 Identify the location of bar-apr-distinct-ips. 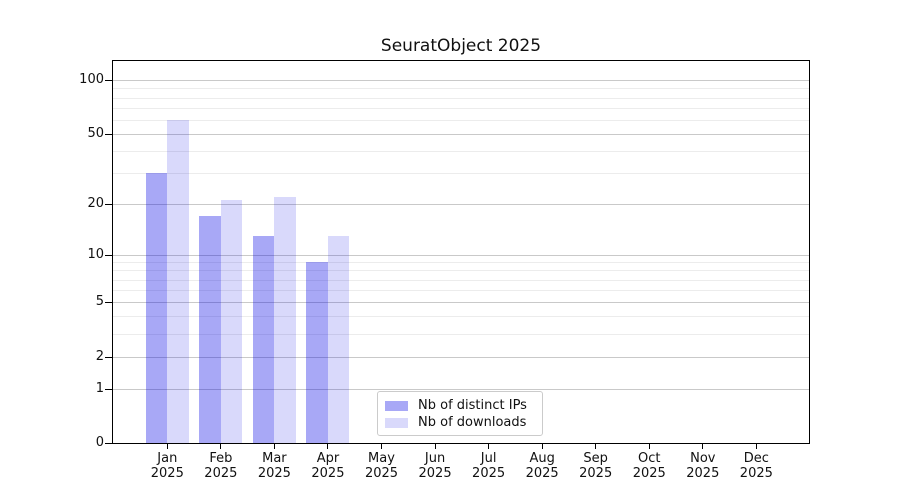
(317, 352).